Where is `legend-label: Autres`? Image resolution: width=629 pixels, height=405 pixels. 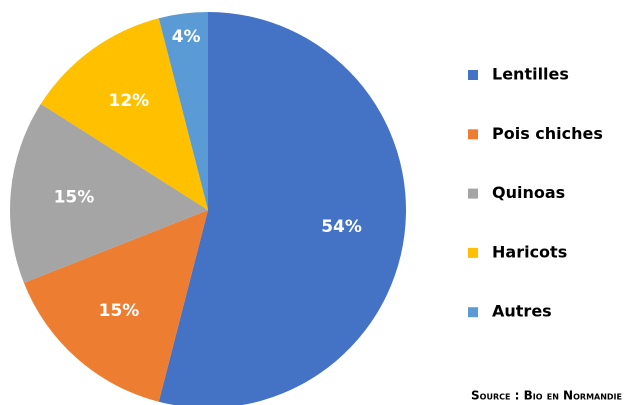
legend-label: Autres is located at coordinates (522, 311).